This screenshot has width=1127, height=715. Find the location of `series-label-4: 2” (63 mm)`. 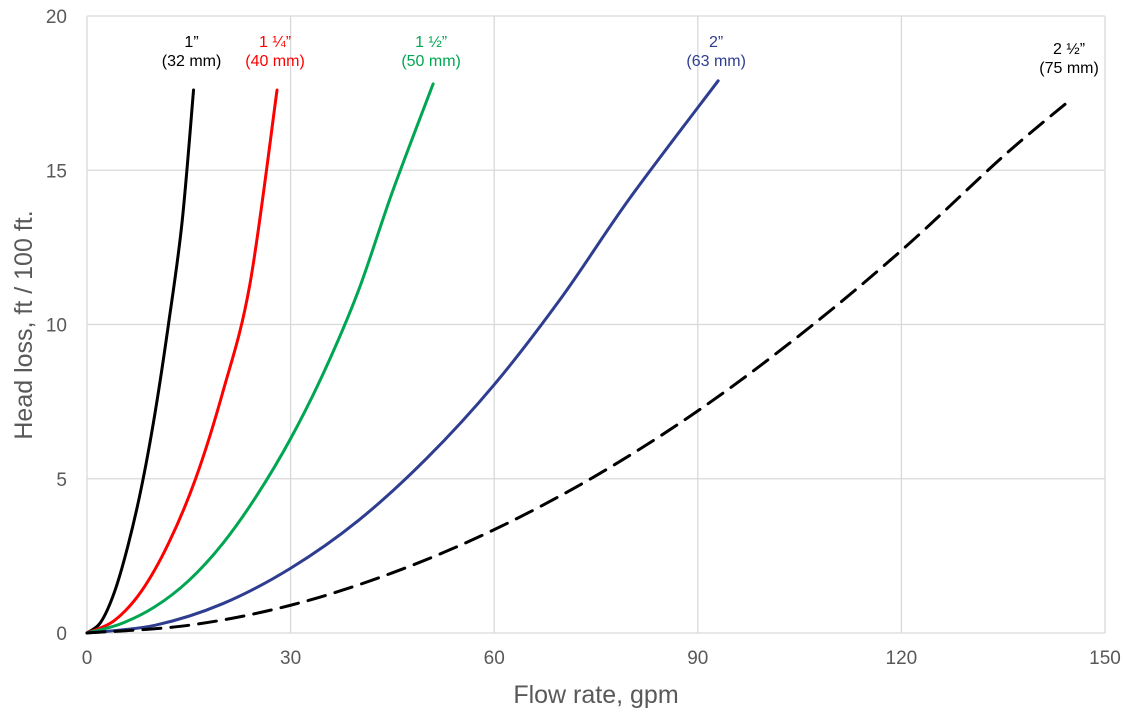

series-label-4: 2” (63 mm) is located at coordinates (716, 52).